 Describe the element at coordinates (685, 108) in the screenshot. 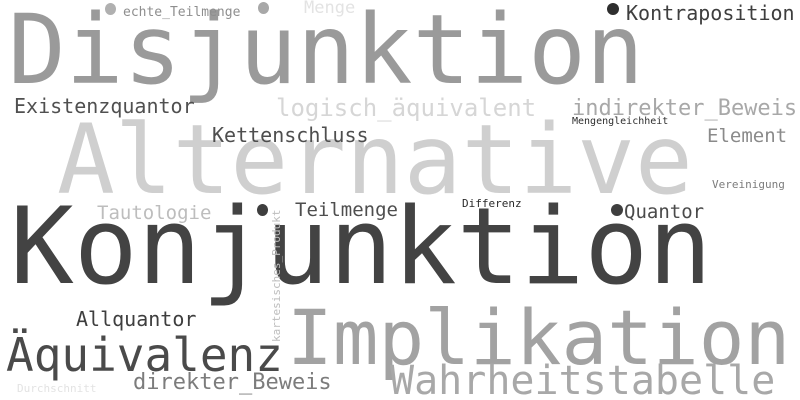

I see `word-indirekter-beweis: indirekter_Beweis` at that location.